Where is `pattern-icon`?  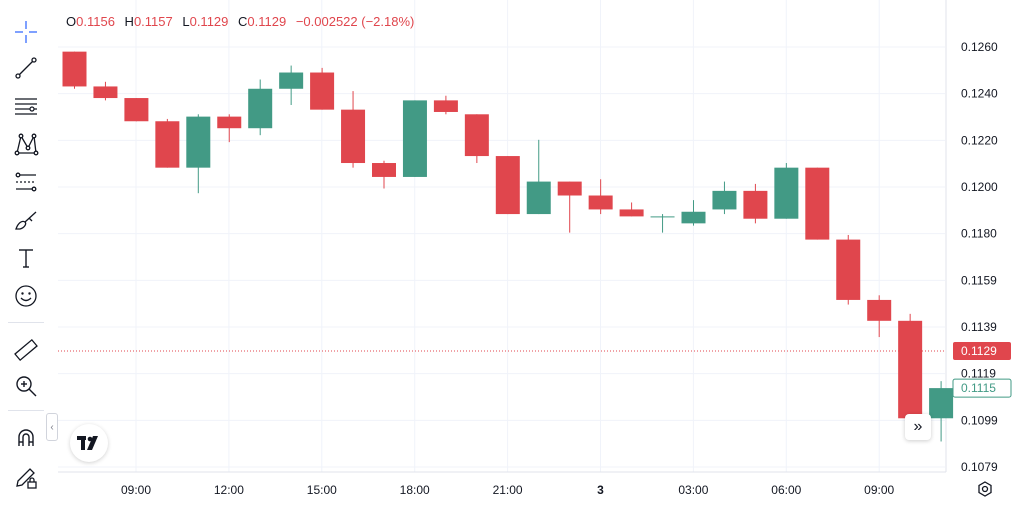
pattern-icon is located at coordinates (26, 144).